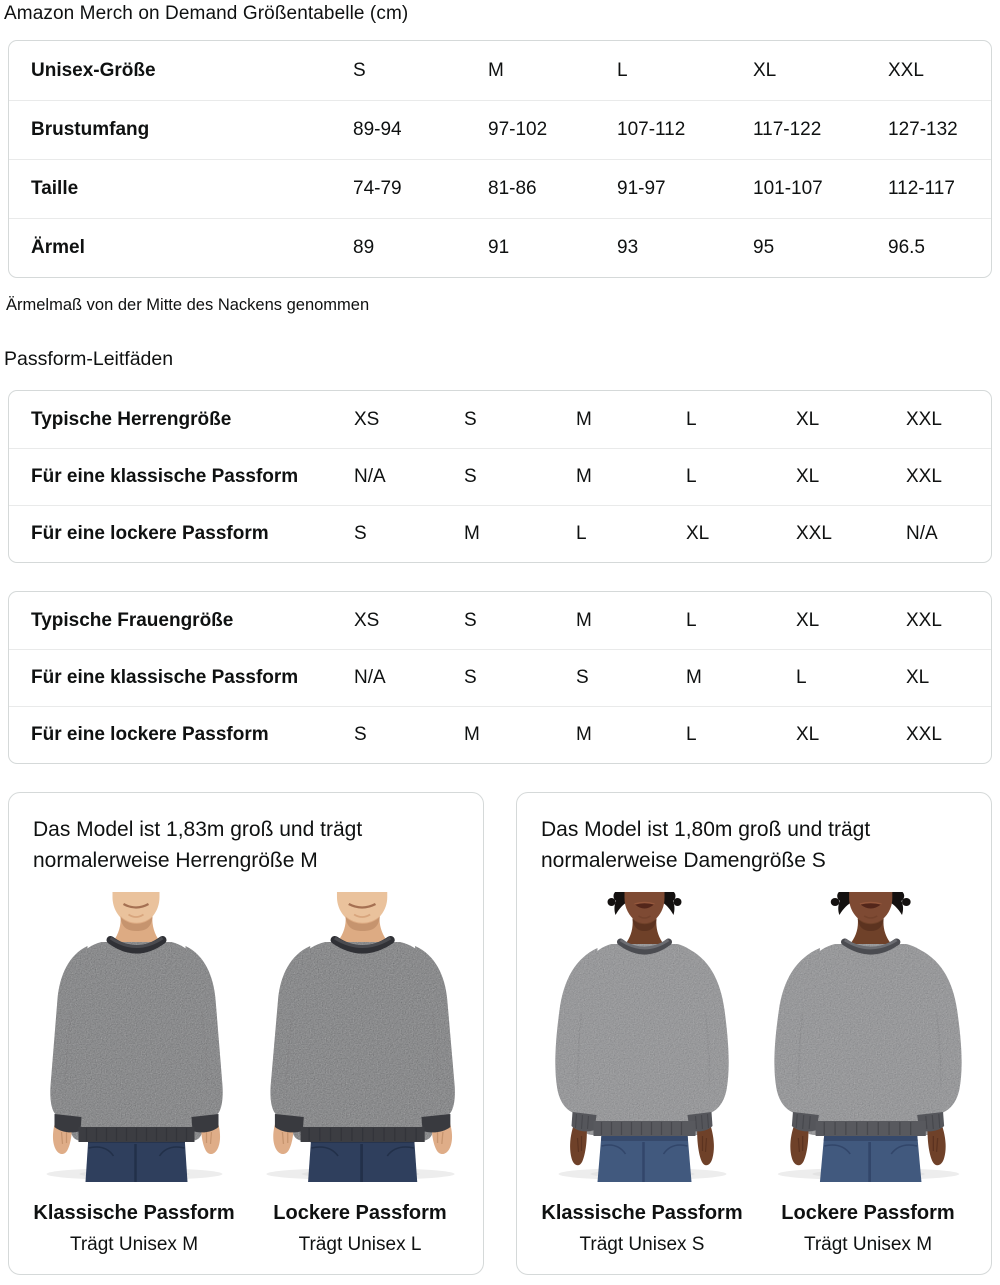 The width and height of the screenshot is (1000, 1285). I want to click on size-cell: 101-107, so click(788, 188).